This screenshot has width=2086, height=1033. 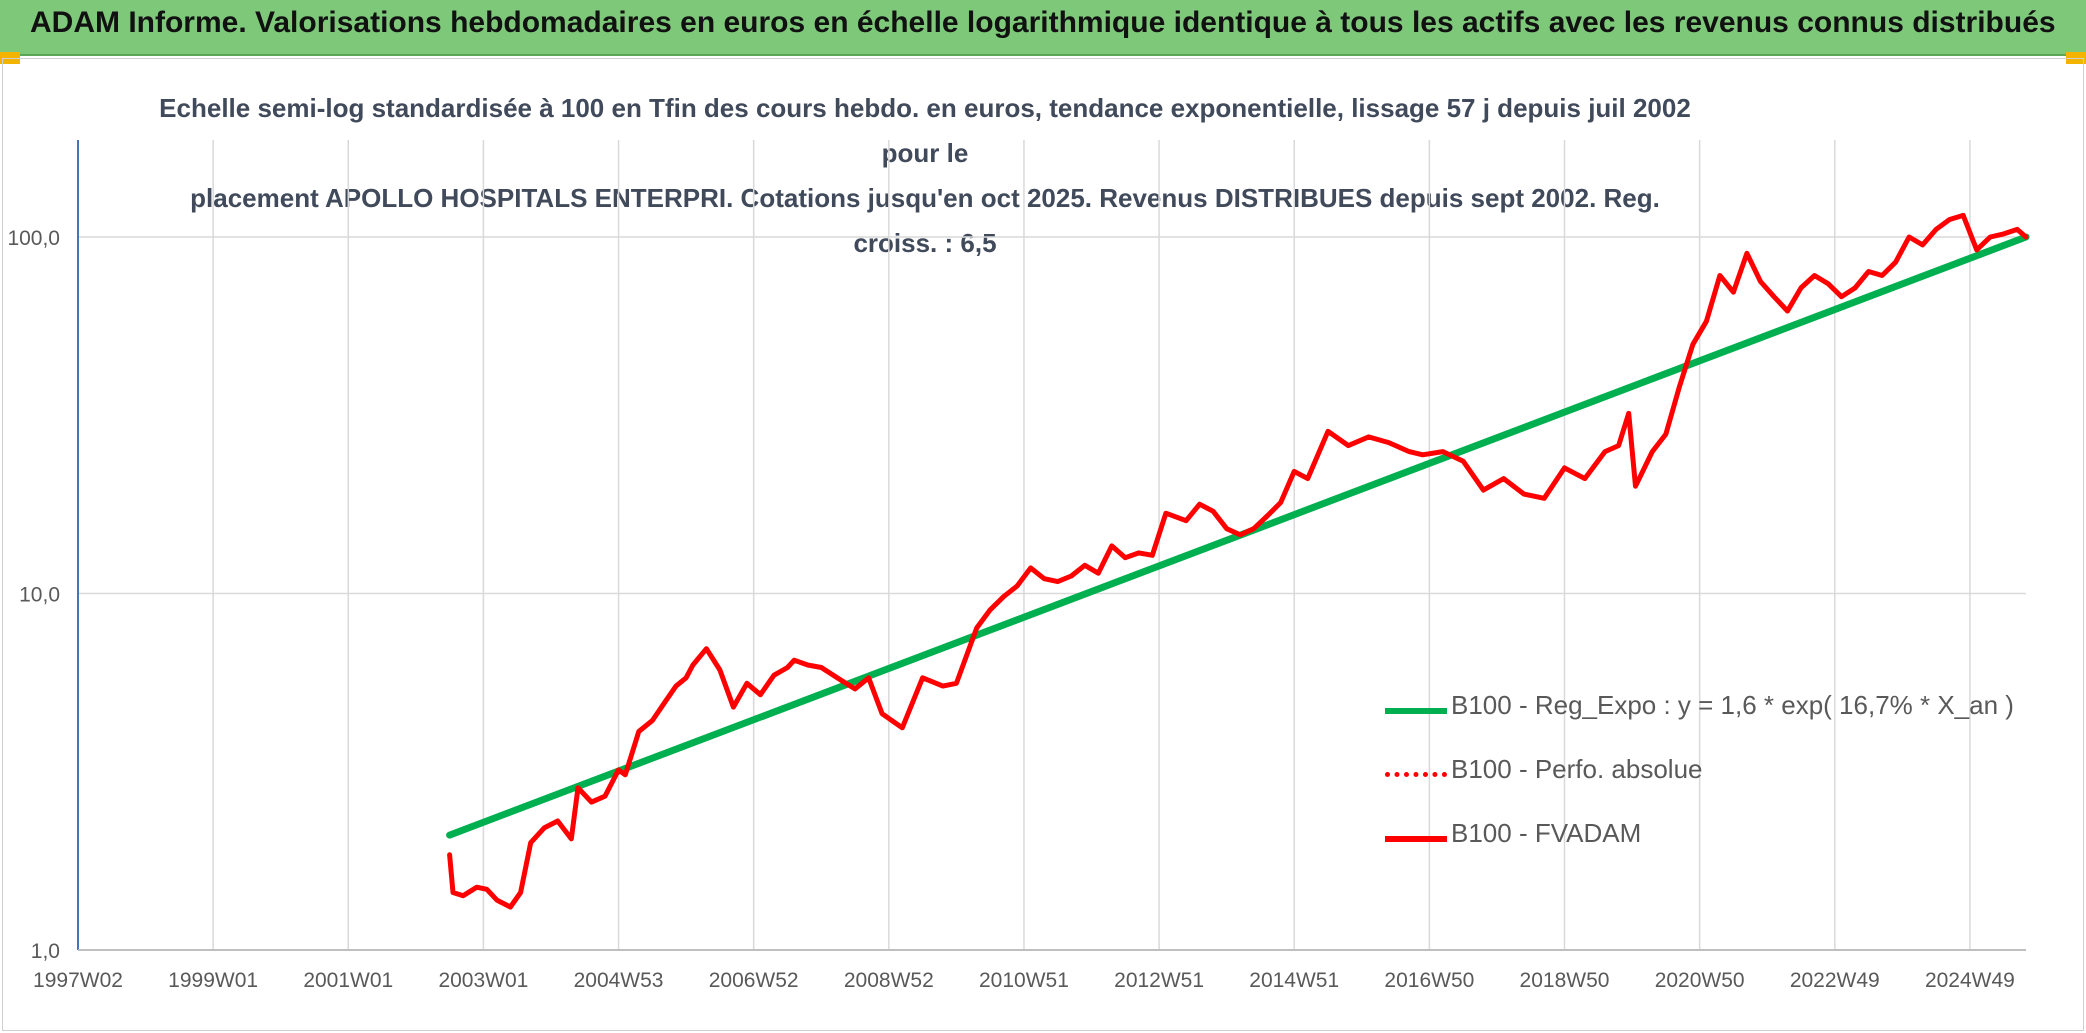 I want to click on x-tick-label: 2024W49, so click(x=1970, y=980).